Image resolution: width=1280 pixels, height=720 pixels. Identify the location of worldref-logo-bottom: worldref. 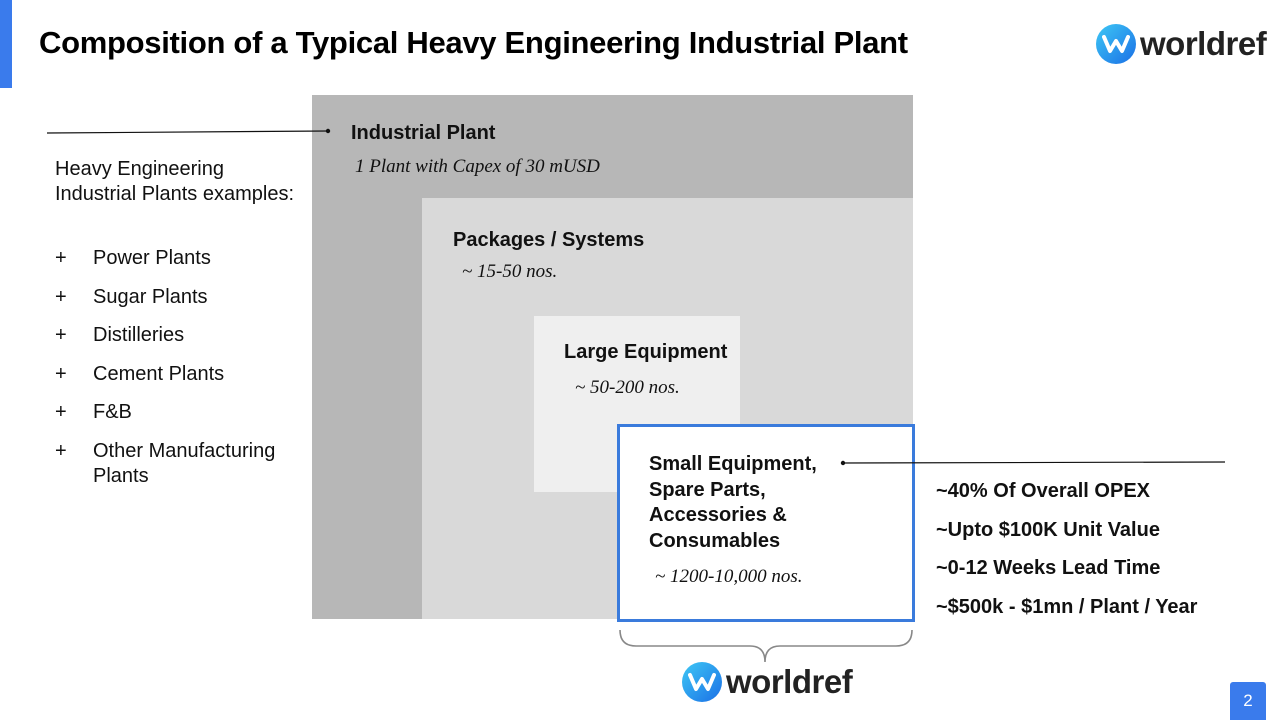
(767, 682).